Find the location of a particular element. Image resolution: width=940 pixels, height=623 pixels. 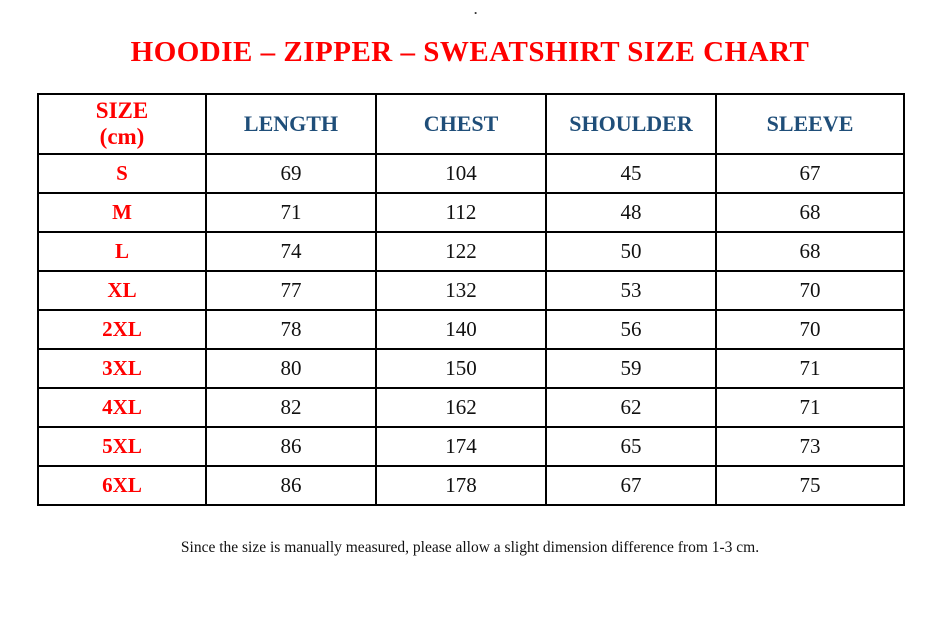

size-label: M is located at coordinates (122, 212).